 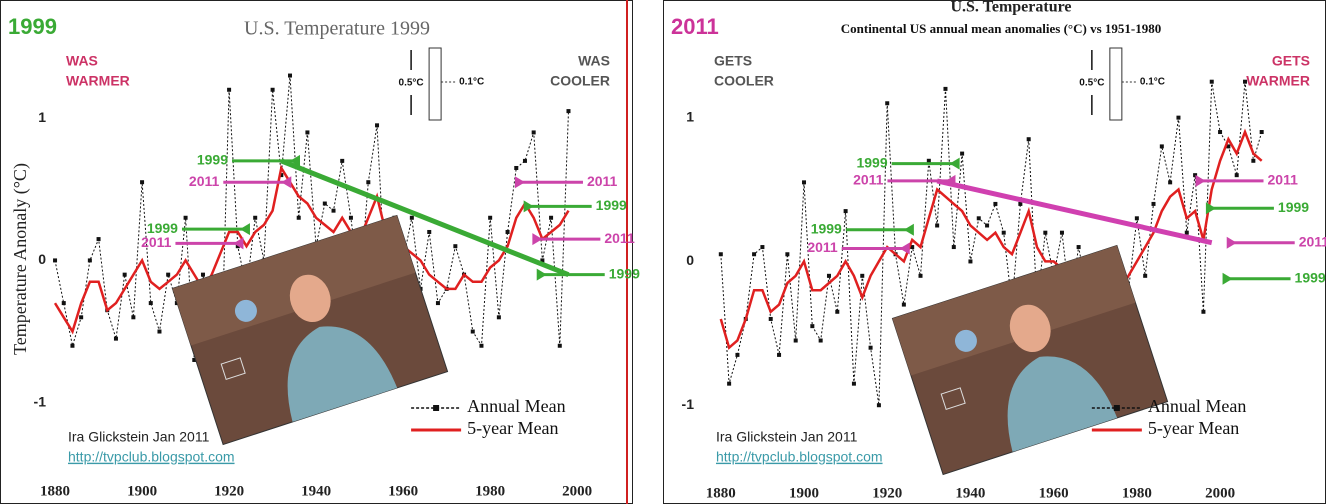 I want to click on photo, so click(x=1030, y=360).